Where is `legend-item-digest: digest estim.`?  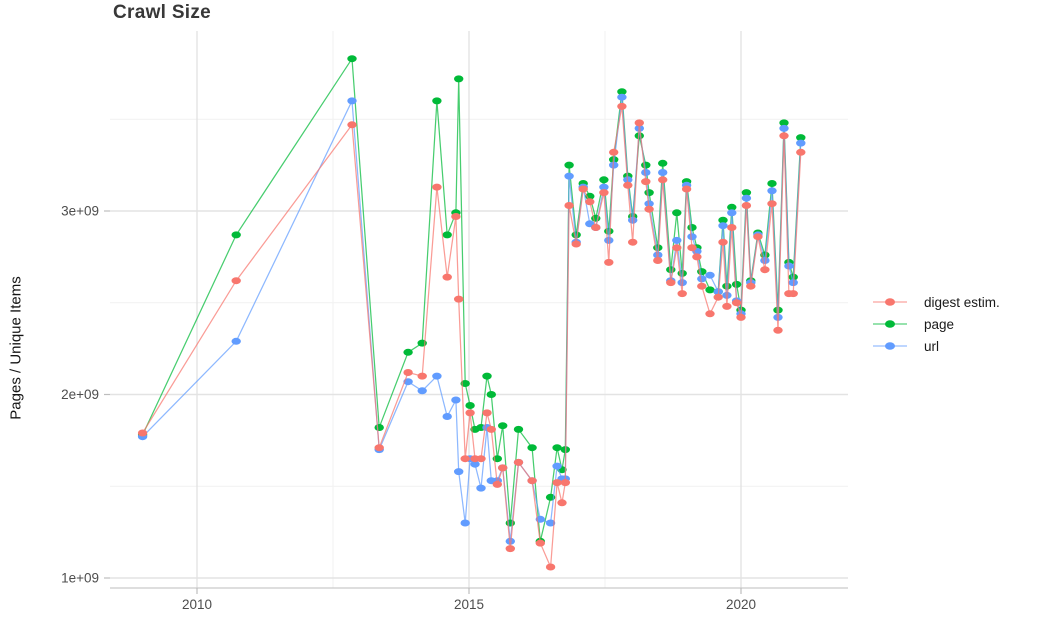
legend-item-digest: digest estim. is located at coordinates (936, 302).